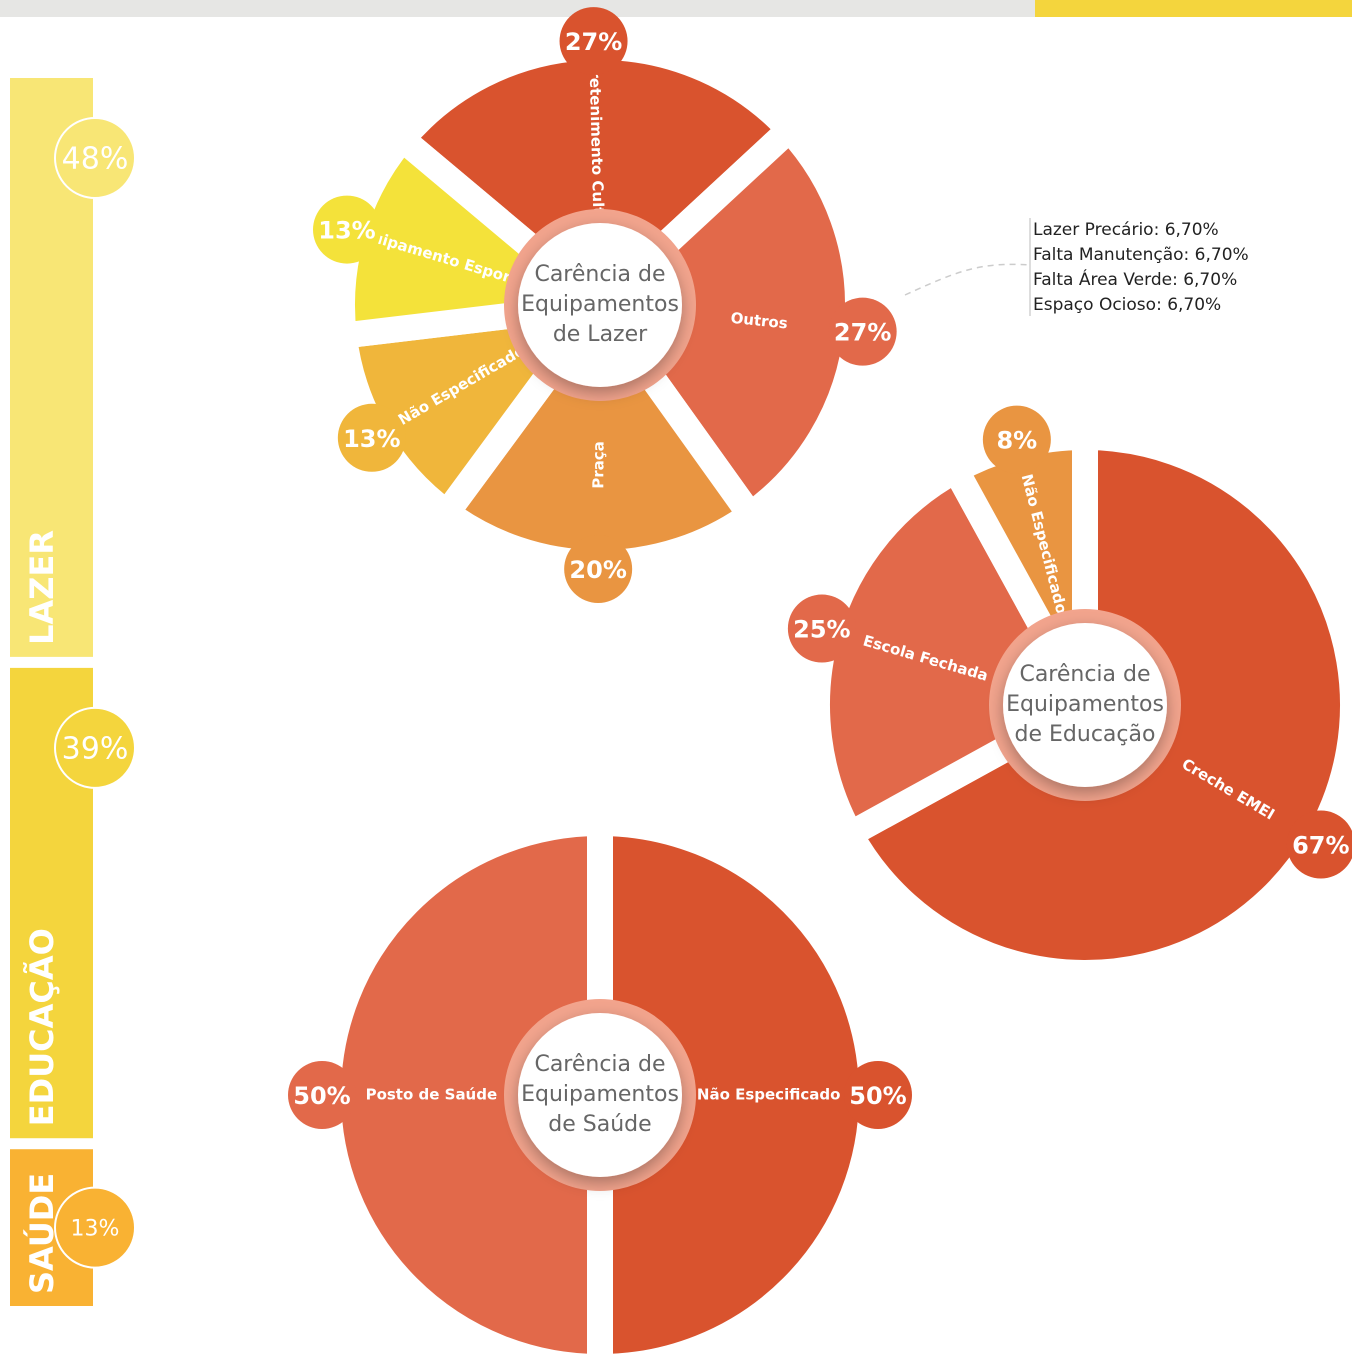  I want to click on value-label: 8%, so click(1016, 441).